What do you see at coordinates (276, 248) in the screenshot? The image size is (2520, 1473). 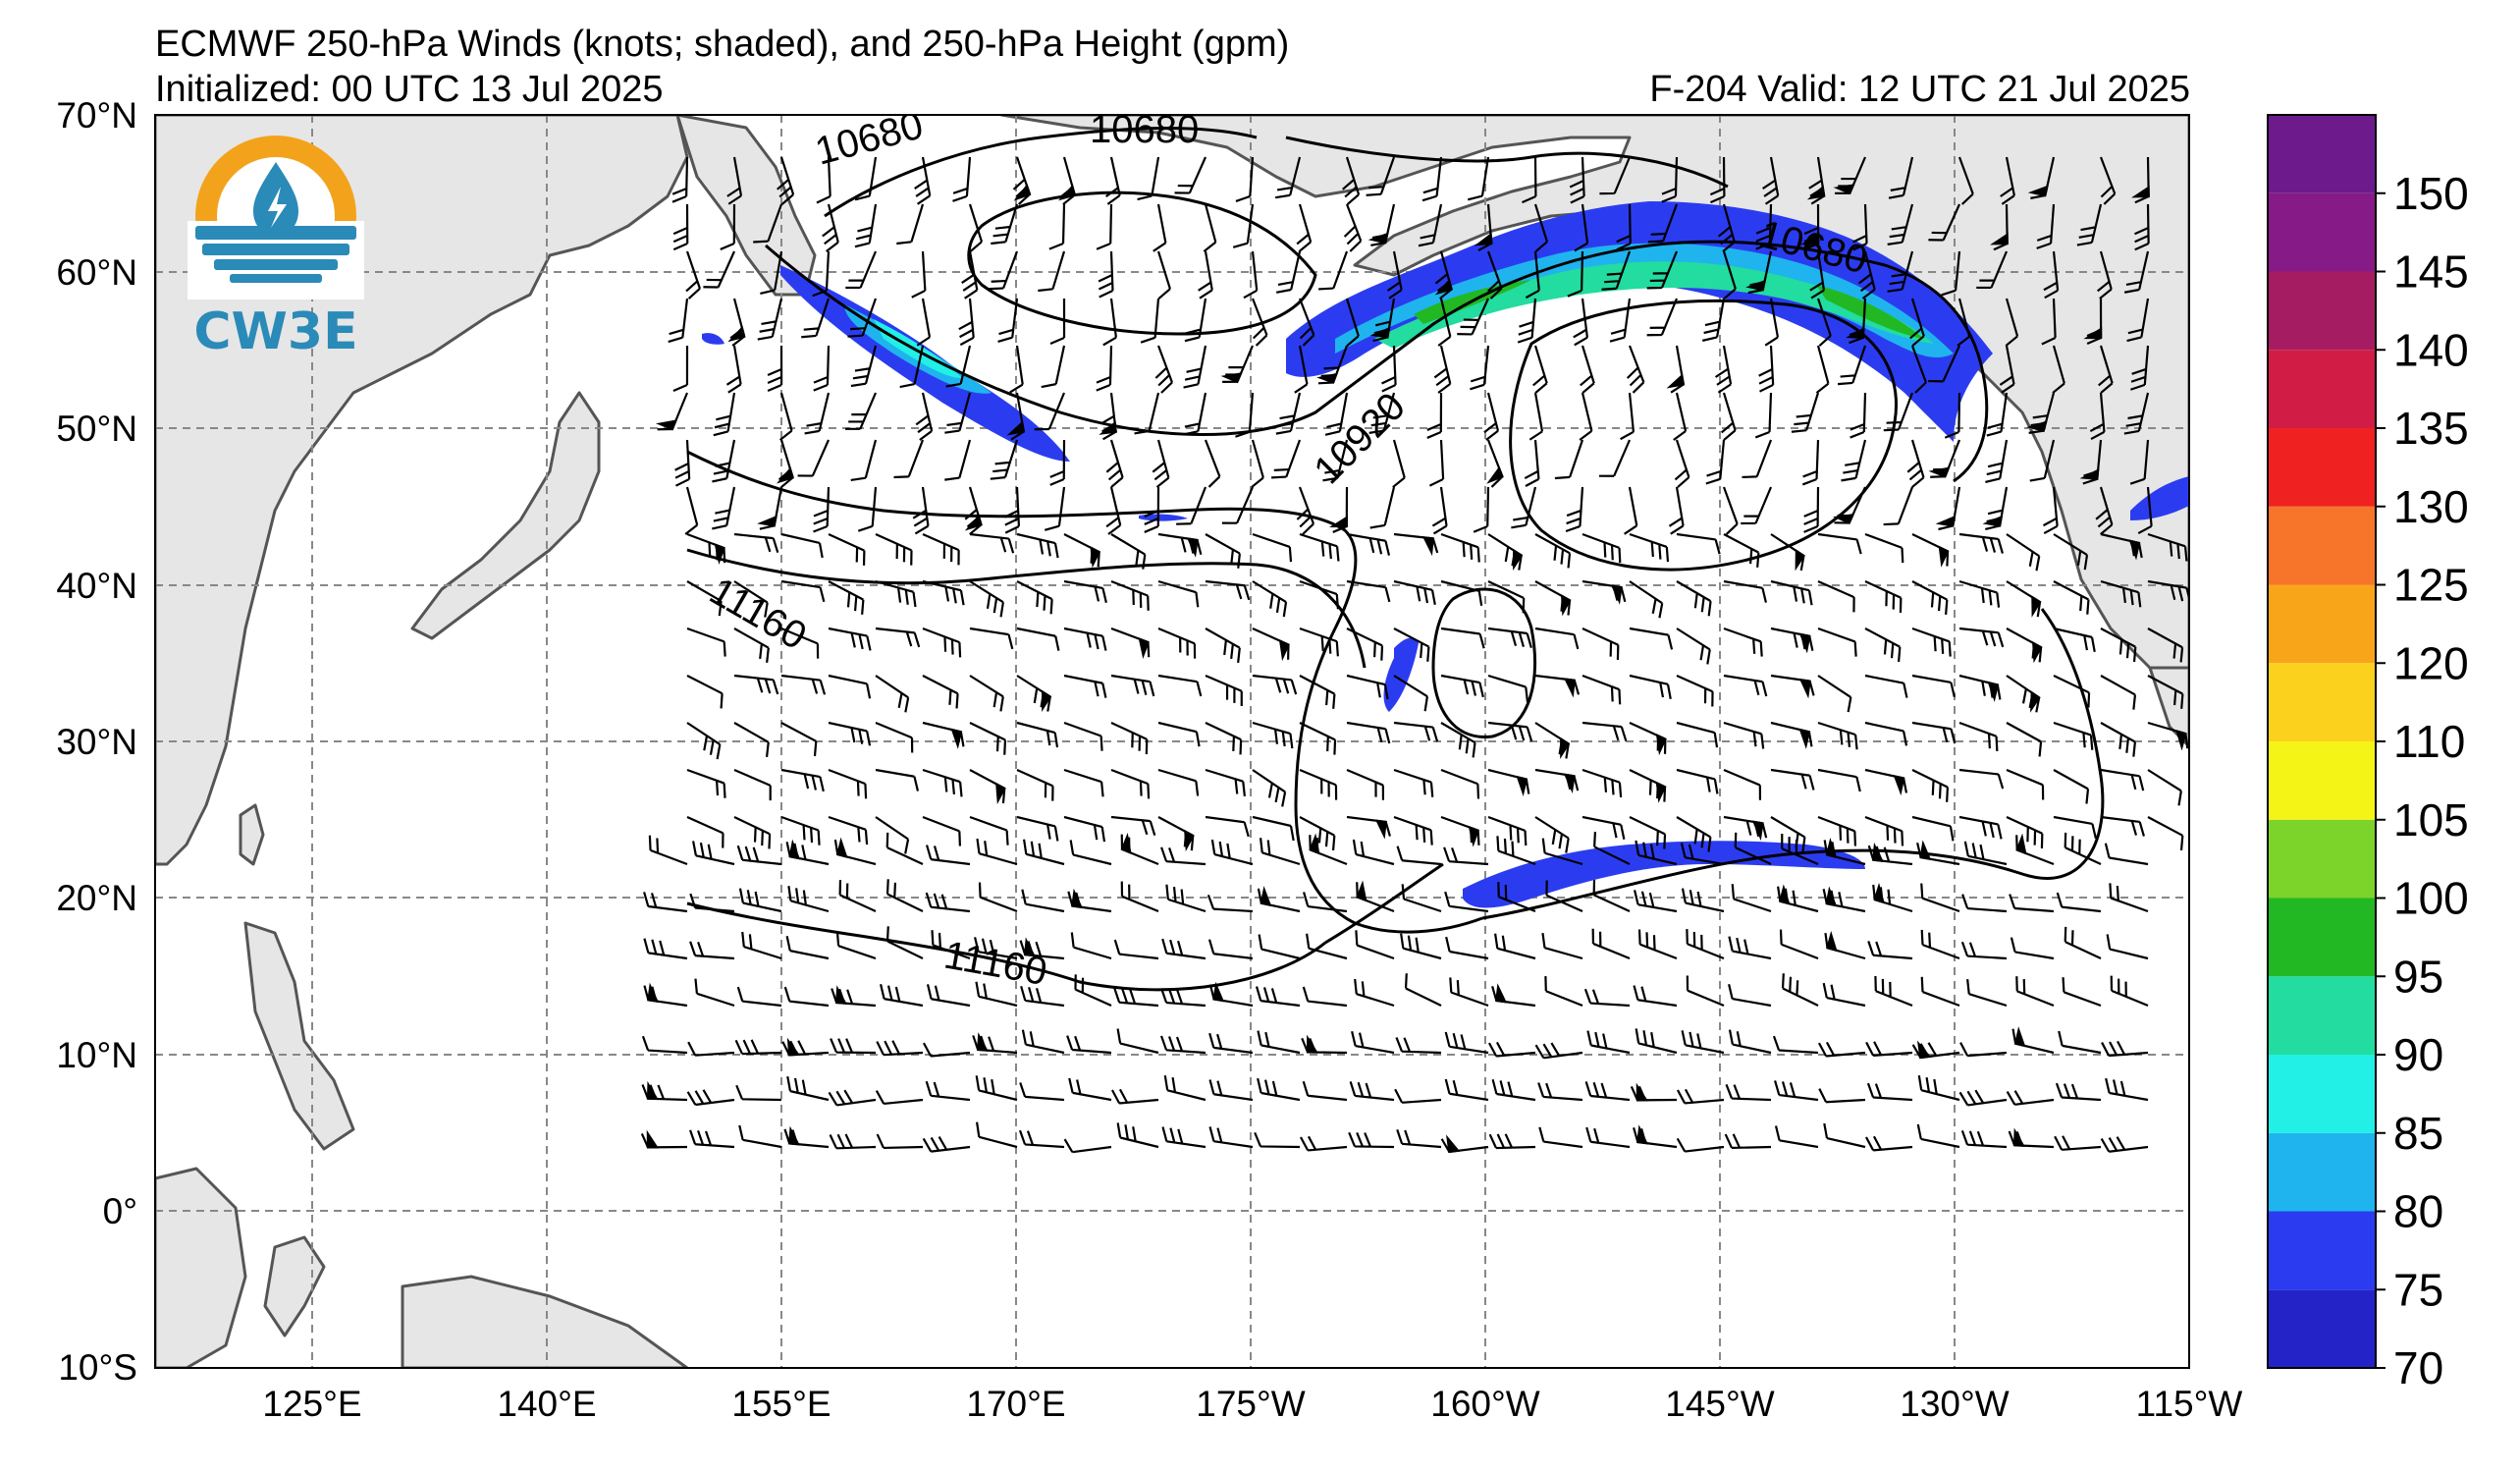 I see `logo-graphic: CW3E` at bounding box center [276, 248].